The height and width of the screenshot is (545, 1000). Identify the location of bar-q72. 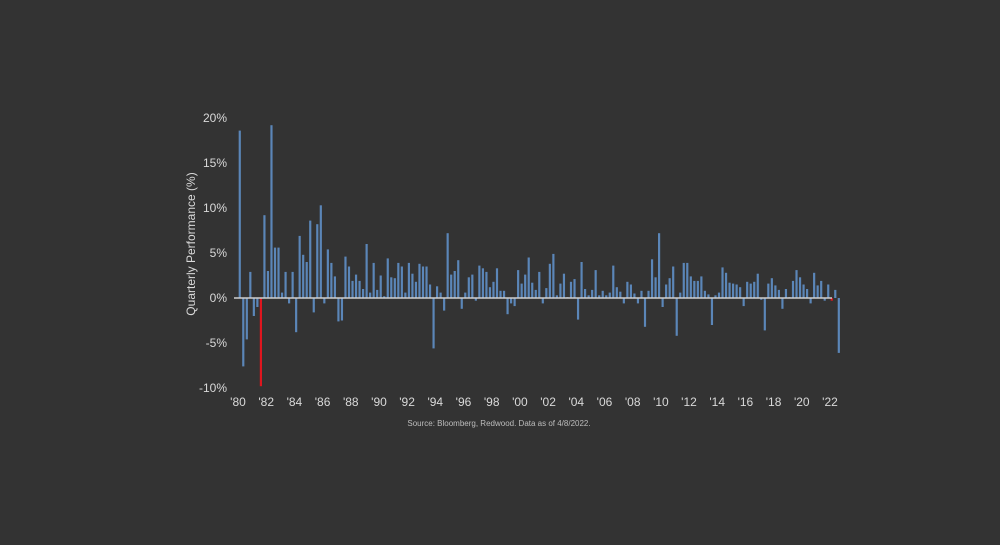
(493, 289).